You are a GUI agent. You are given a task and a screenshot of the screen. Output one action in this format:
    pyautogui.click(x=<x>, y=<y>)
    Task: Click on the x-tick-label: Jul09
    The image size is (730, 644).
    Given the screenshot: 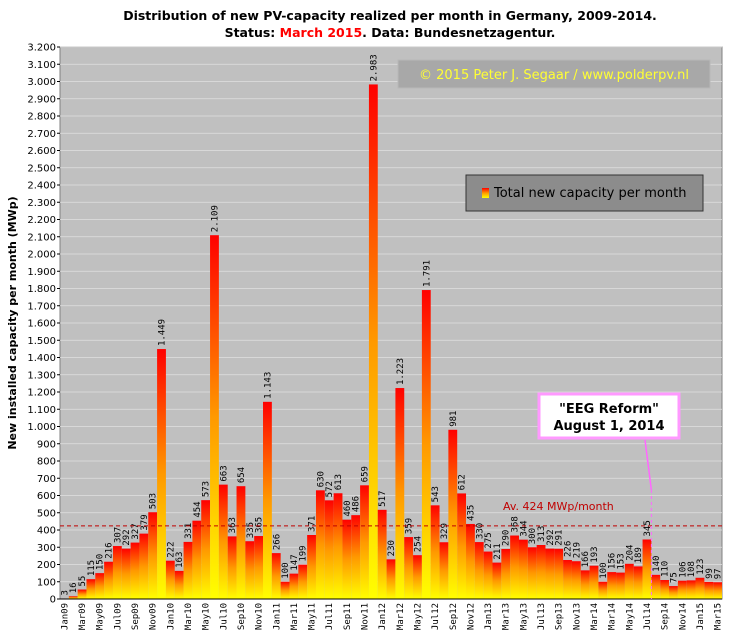 What is the action you would take?
    pyautogui.click(x=118, y=616)
    